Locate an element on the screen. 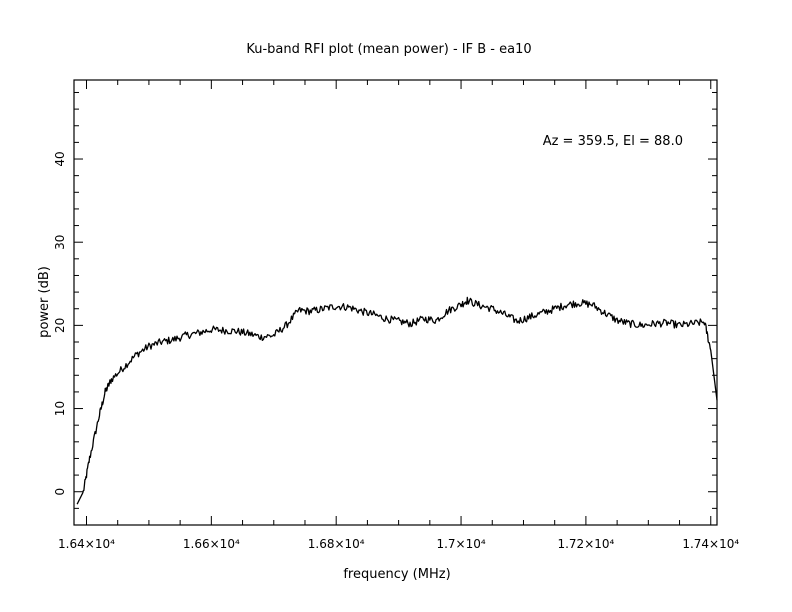 Image resolution: width=792 pixels, height=612 pixels. y-tick-label: 40 is located at coordinates (60, 158).